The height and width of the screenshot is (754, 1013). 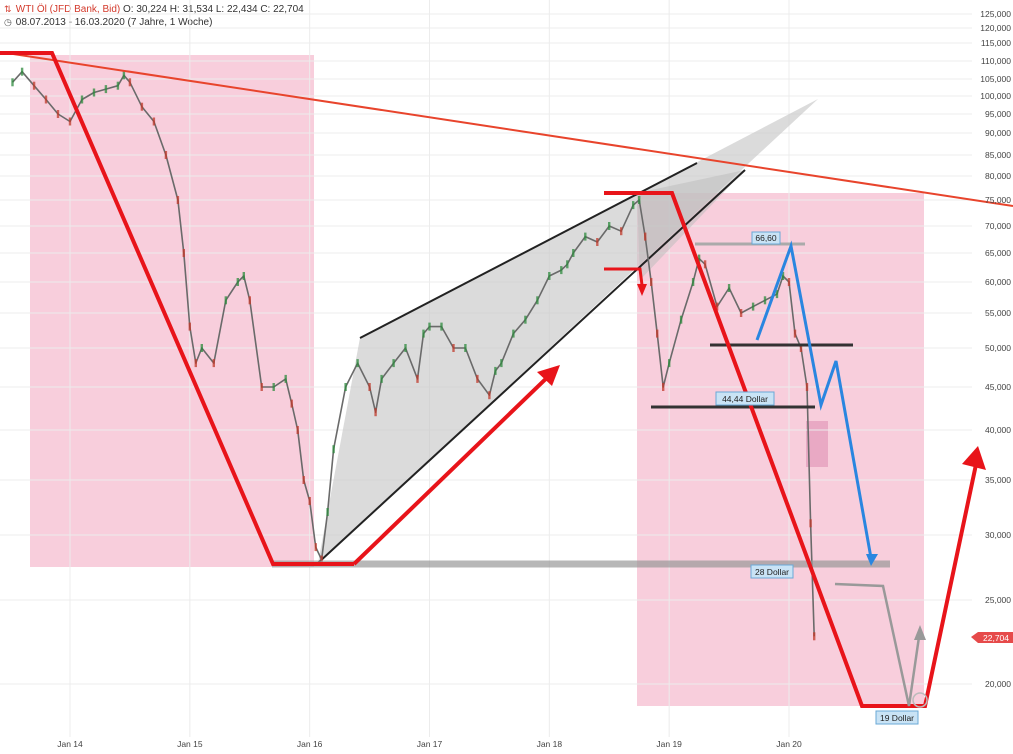 I want to click on y-tick-label: 60,000, so click(x=998, y=282).